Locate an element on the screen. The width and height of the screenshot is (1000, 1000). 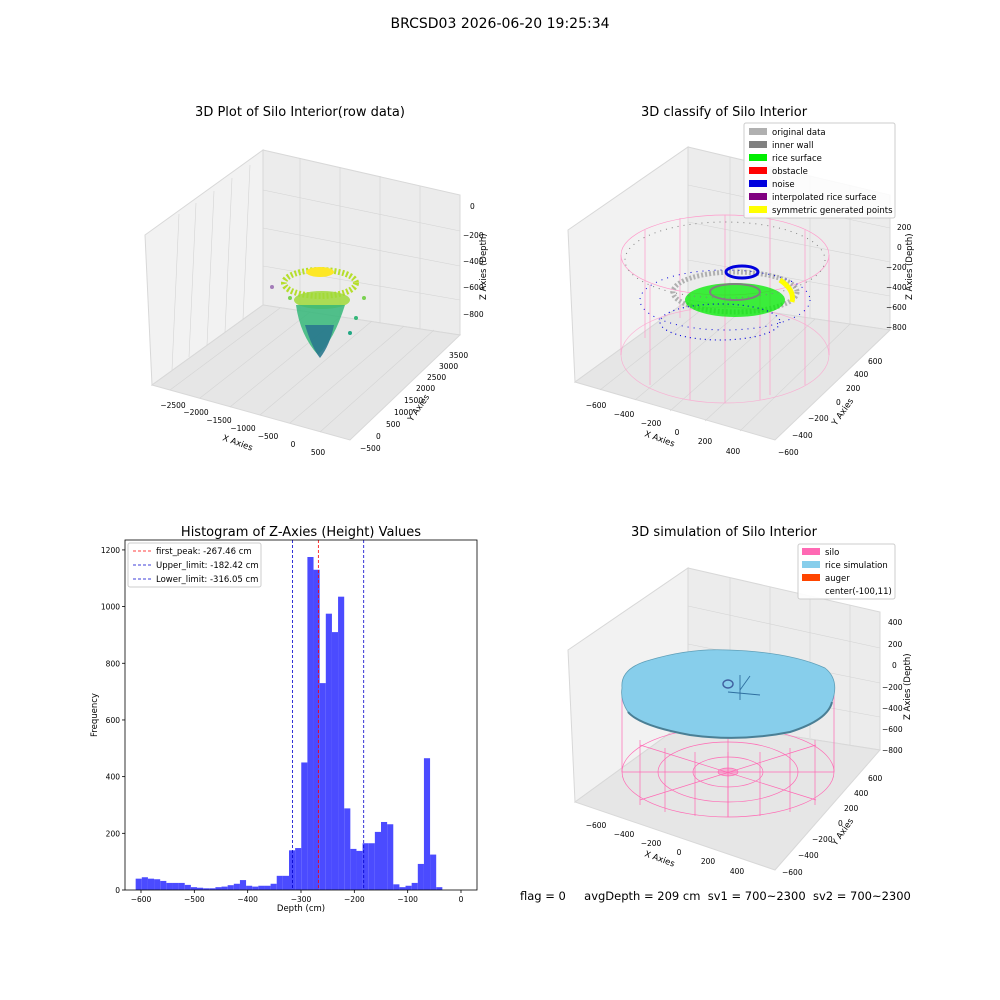
classify-3d-y-tick-0: −600 is located at coordinates (788, 452).